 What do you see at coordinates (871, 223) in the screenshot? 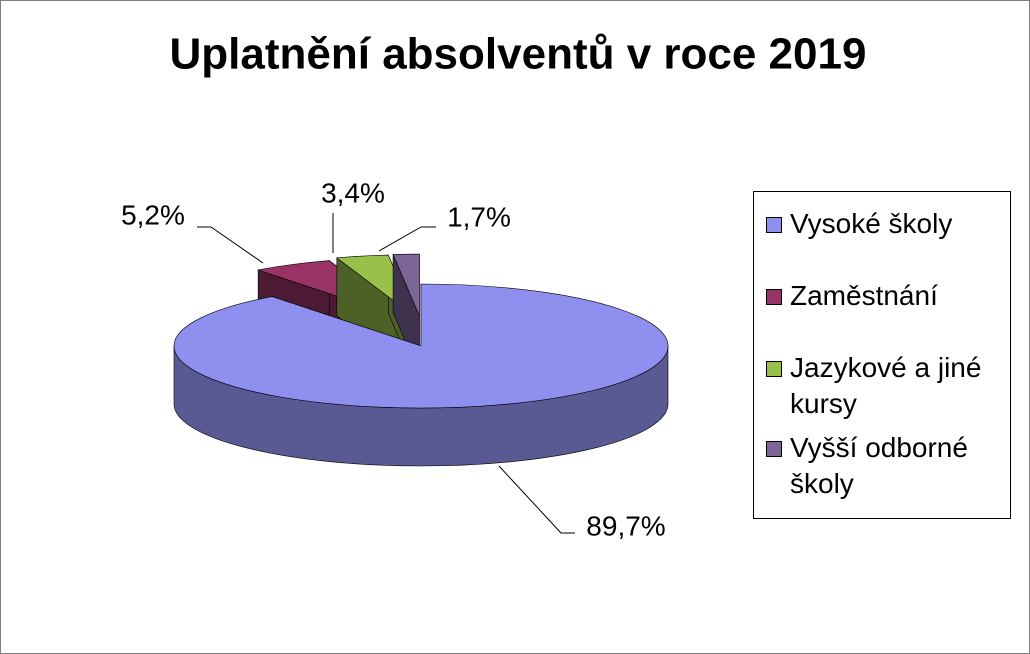
I see `legend-label: Vysoké školy` at bounding box center [871, 223].